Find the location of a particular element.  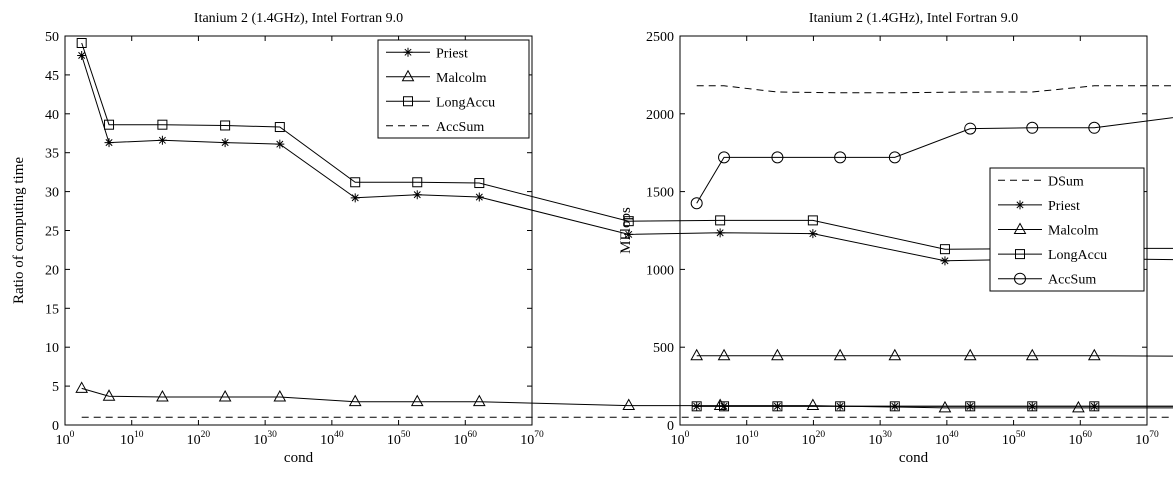

series-line-dsum is located at coordinates (934, 89).